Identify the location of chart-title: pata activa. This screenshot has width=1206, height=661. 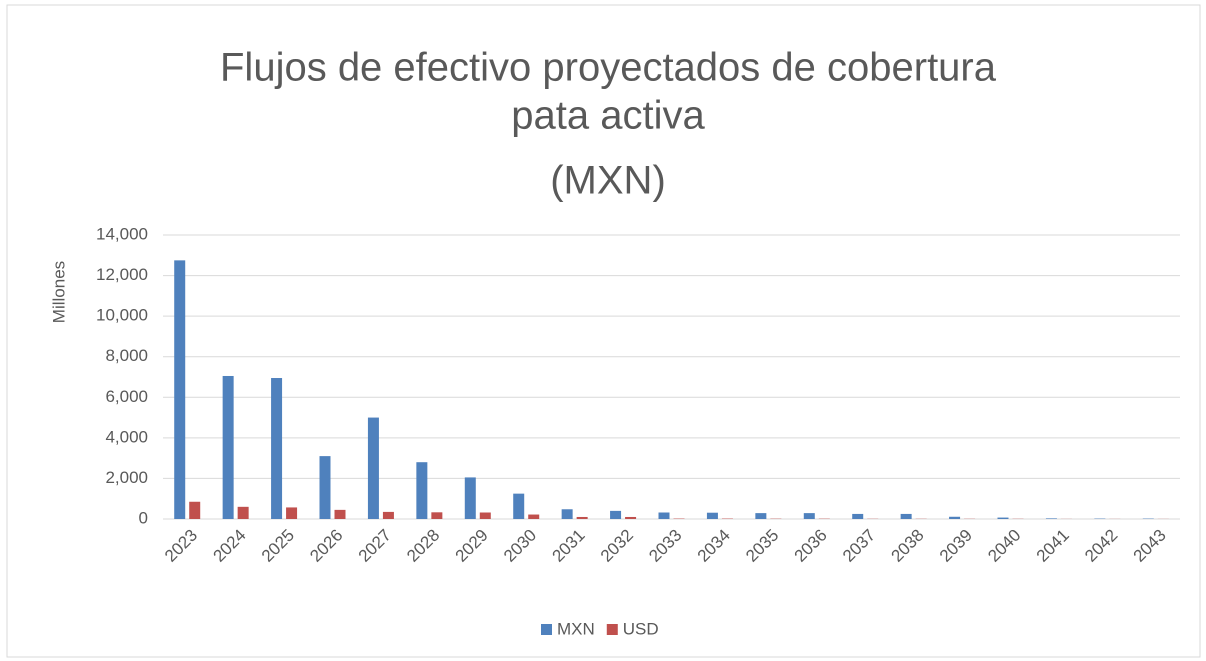
(608, 116).